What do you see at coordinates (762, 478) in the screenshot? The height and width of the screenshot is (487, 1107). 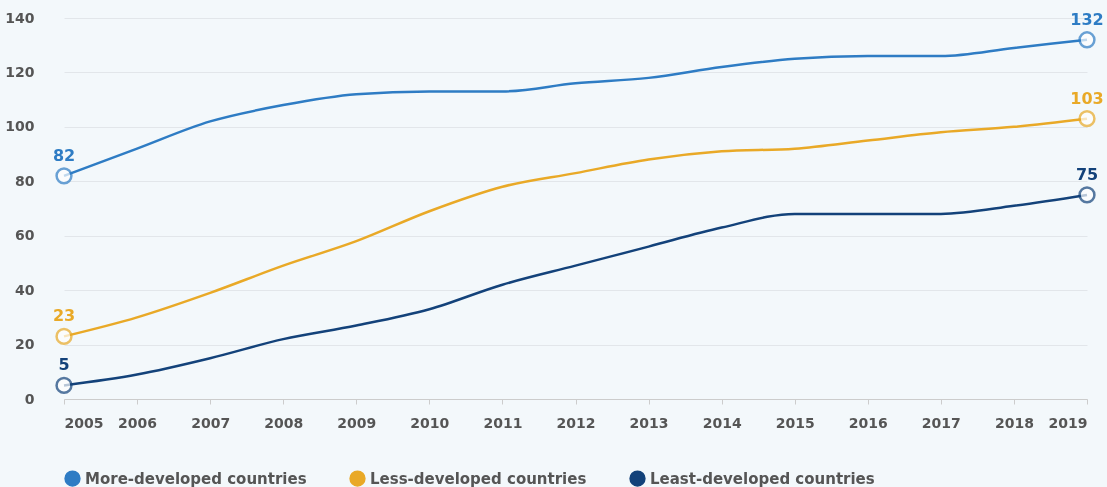 I see `legend-label: Least-developed countries` at bounding box center [762, 478].